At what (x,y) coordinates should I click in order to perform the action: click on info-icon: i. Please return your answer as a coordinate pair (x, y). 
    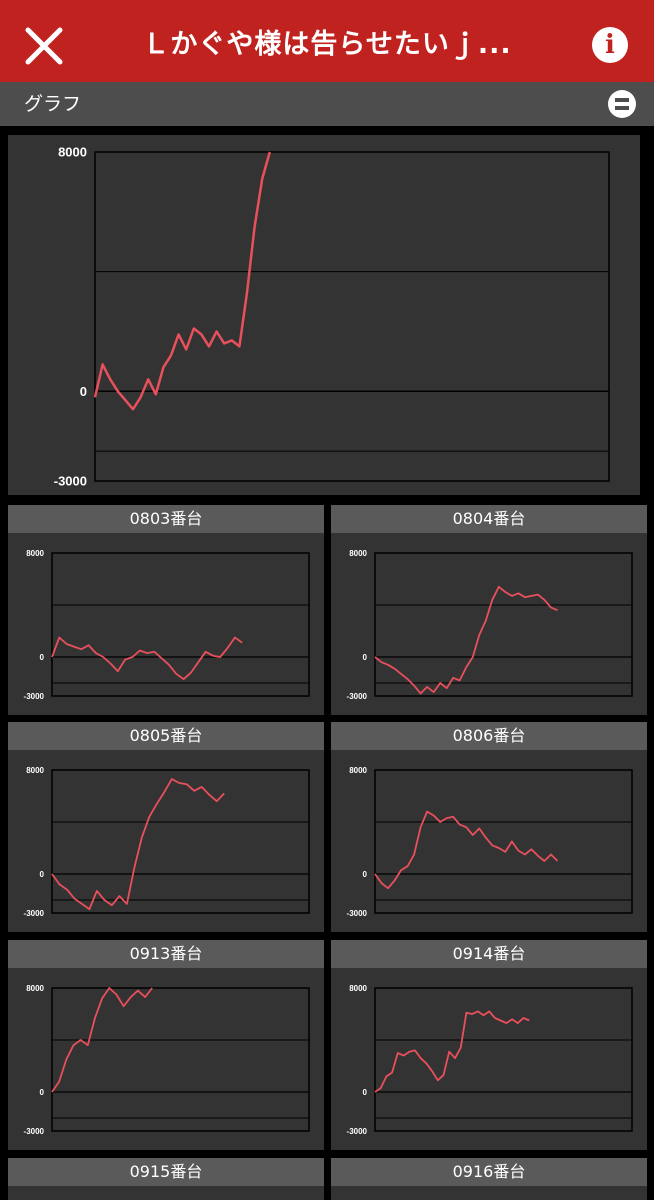
    Looking at the image, I should click on (610, 45).